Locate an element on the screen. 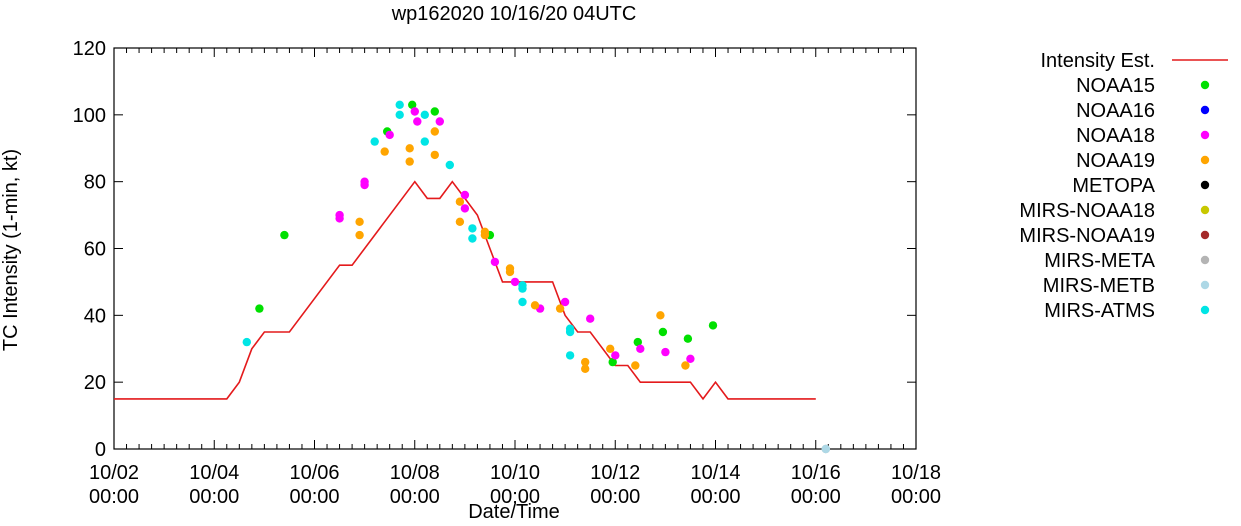 The width and height of the screenshot is (1241, 526). y-tick-label: 40 is located at coordinates (95, 316).